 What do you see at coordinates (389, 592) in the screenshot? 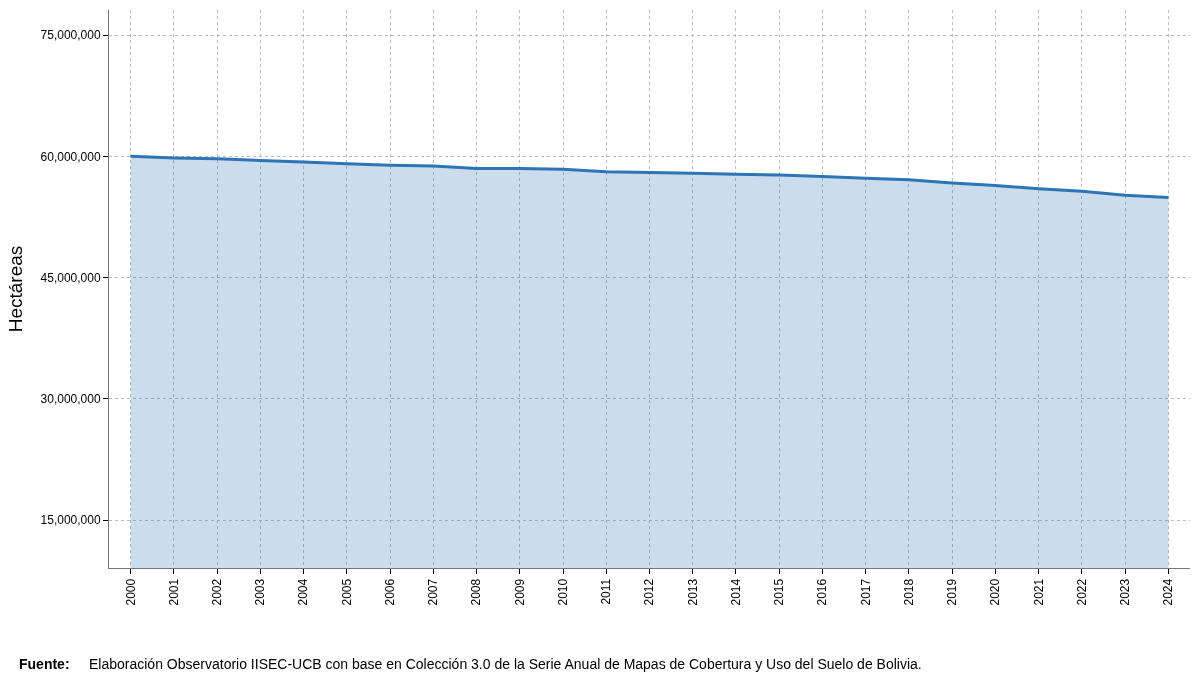
I see `x-tick-label: 2006` at bounding box center [389, 592].